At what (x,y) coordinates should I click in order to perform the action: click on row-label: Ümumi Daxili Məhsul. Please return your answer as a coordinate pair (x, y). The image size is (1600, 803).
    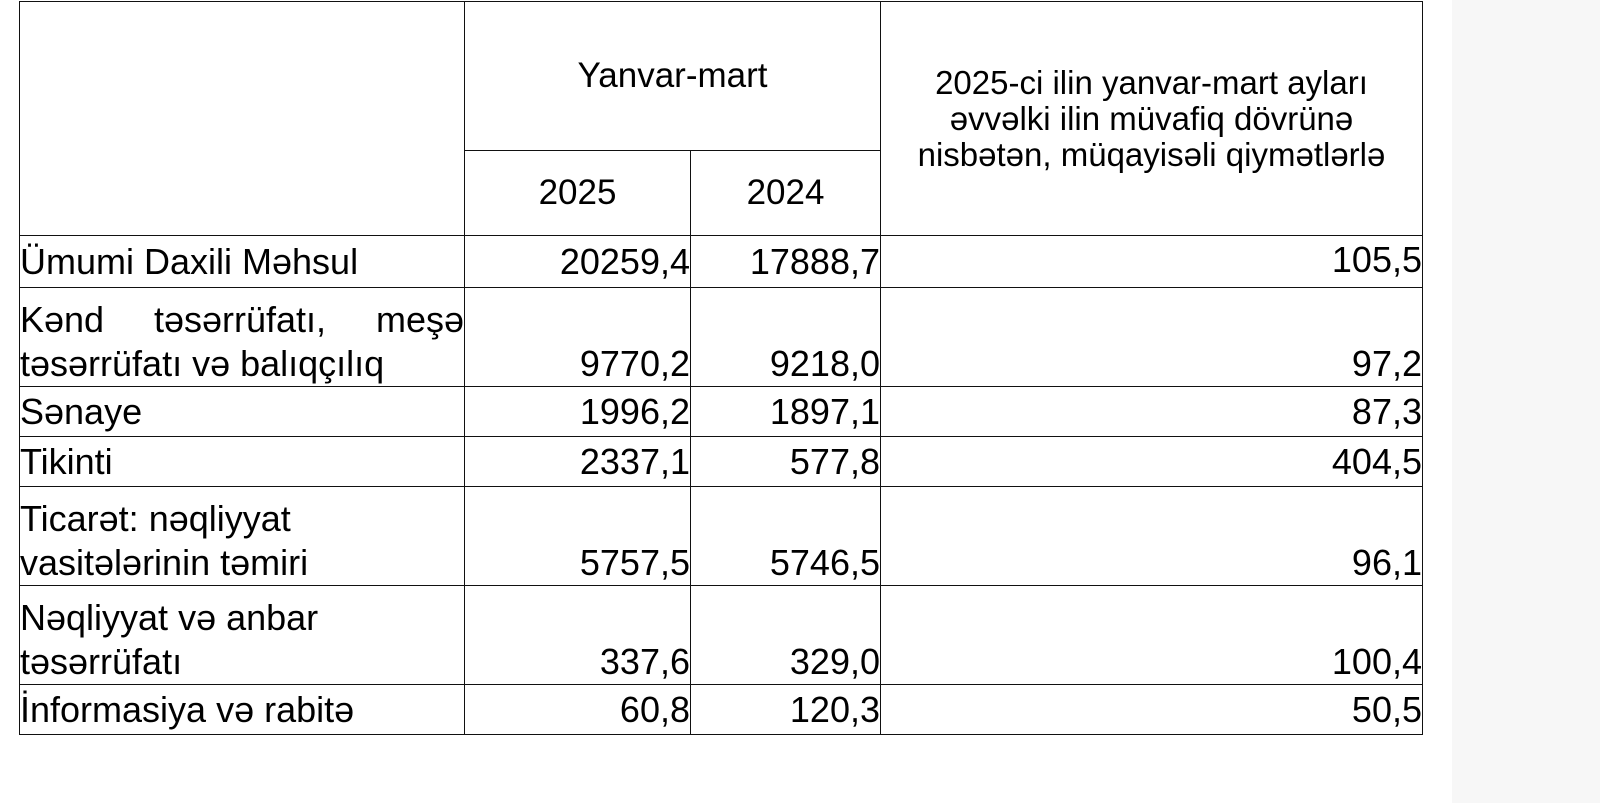
    Looking at the image, I should click on (242, 261).